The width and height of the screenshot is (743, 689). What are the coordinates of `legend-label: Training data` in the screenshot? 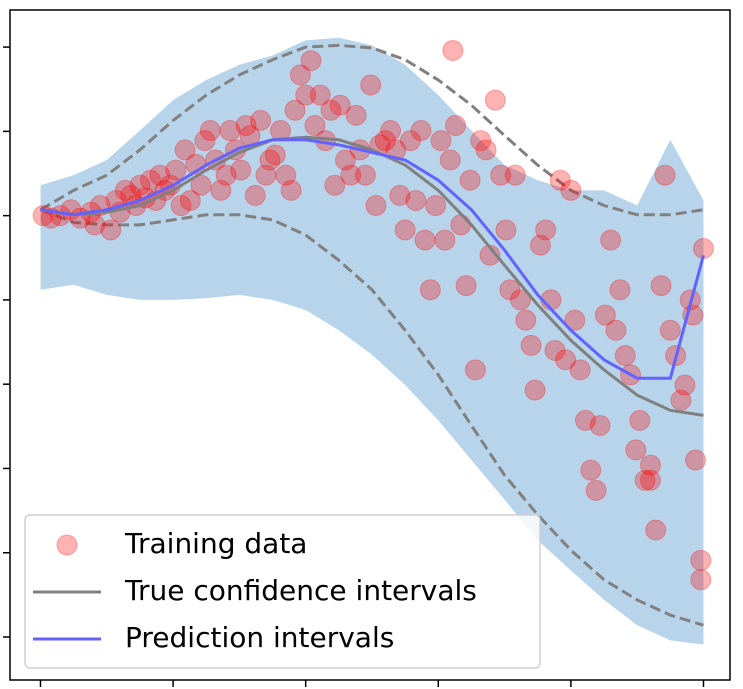 It's located at (215, 543).